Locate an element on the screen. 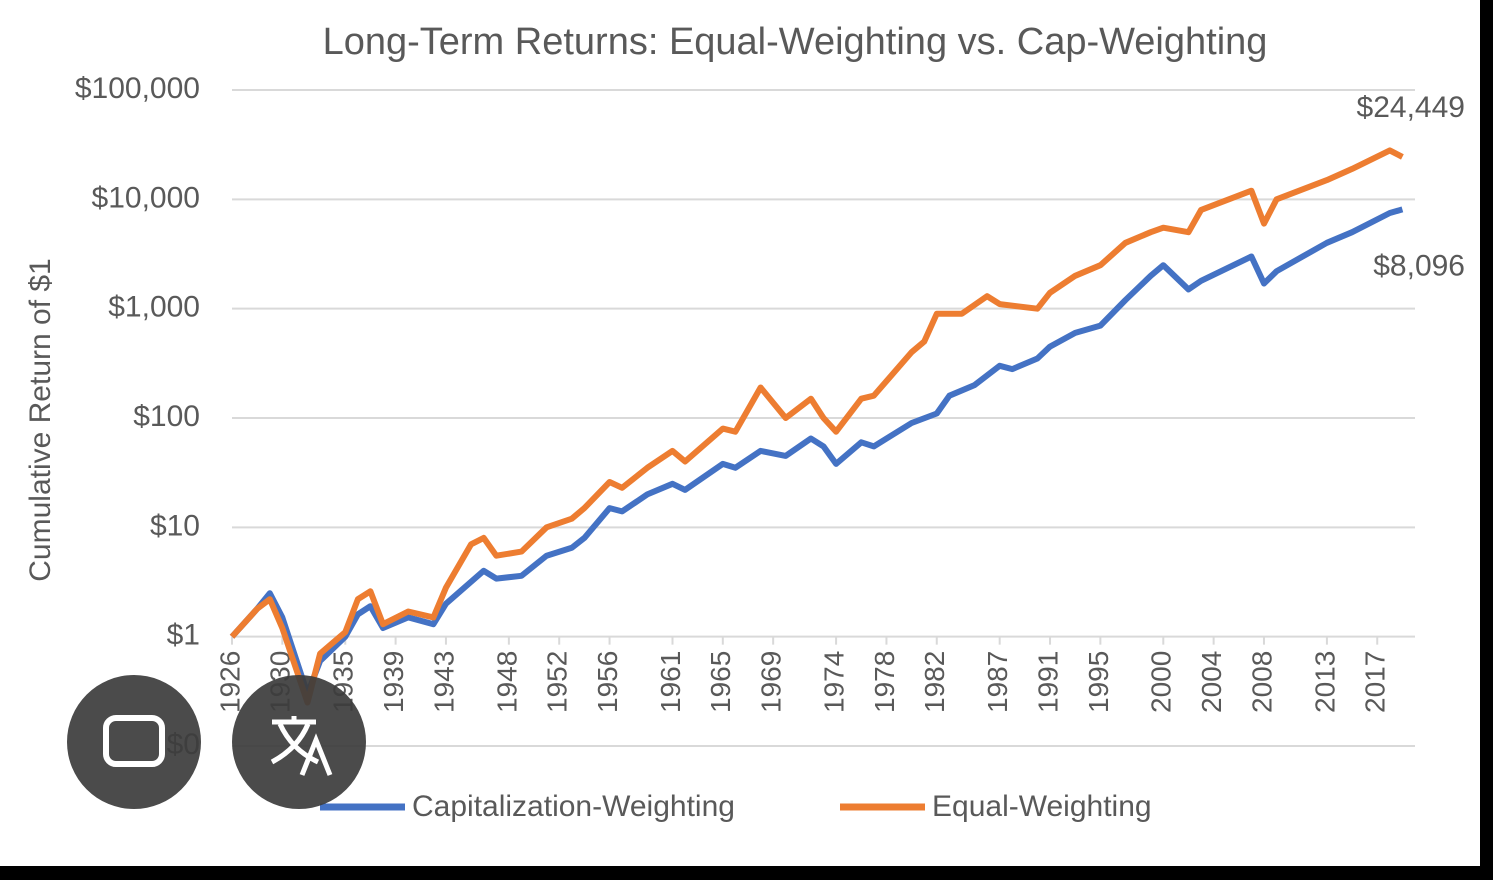 Image resolution: width=1493 pixels, height=880 pixels. y-axis-label: Cumulative Return of $1 is located at coordinates (40, 420).